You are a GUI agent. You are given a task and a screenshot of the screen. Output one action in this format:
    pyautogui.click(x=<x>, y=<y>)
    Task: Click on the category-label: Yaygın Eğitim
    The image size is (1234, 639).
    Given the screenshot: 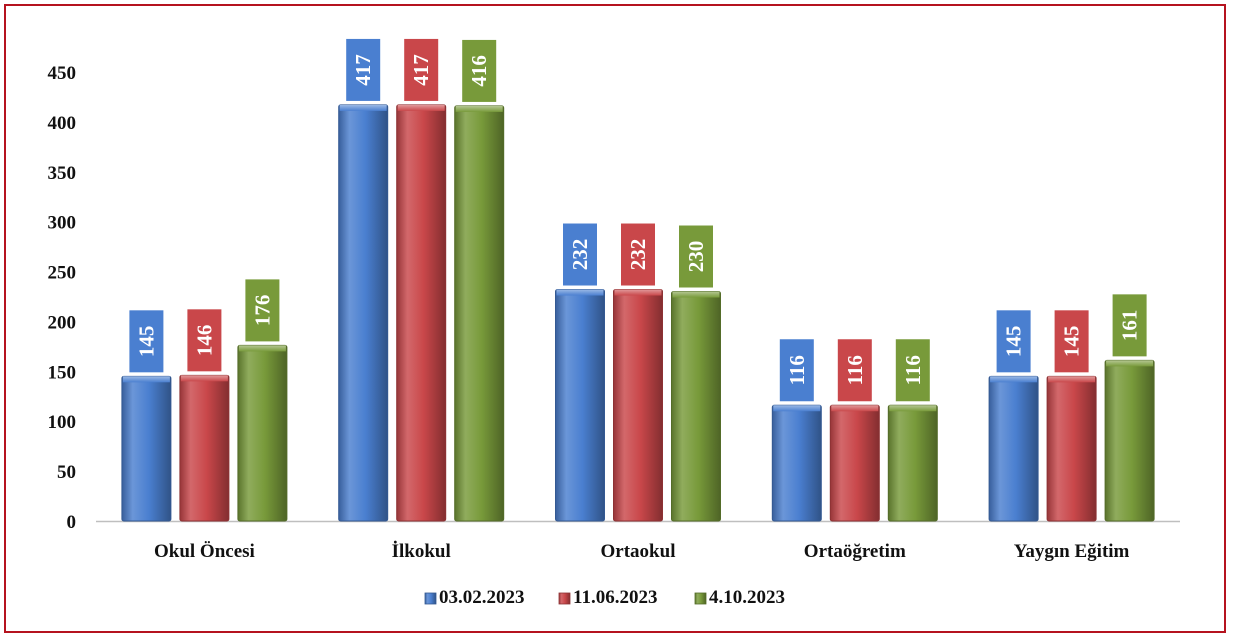 What is the action you would take?
    pyautogui.click(x=1072, y=551)
    